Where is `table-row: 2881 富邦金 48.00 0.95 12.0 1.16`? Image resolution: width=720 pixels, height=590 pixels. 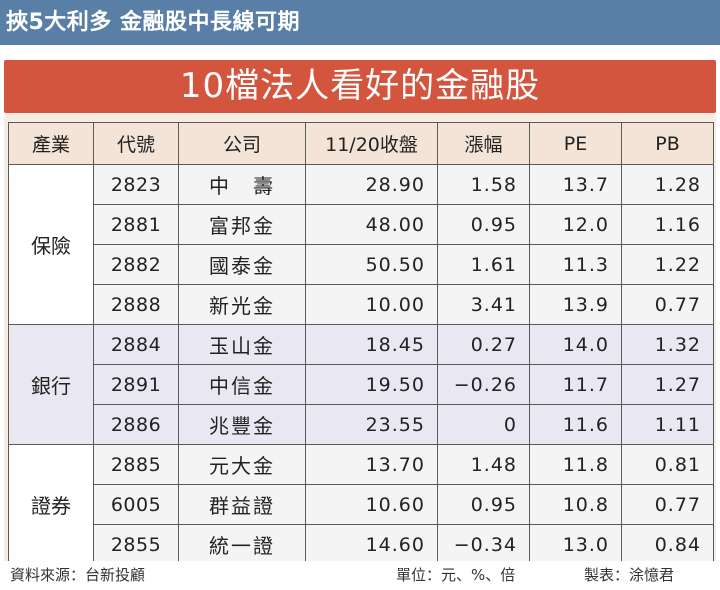 table-row: 2881 富邦金 48.00 0.95 12.0 1.16 is located at coordinates (361, 224).